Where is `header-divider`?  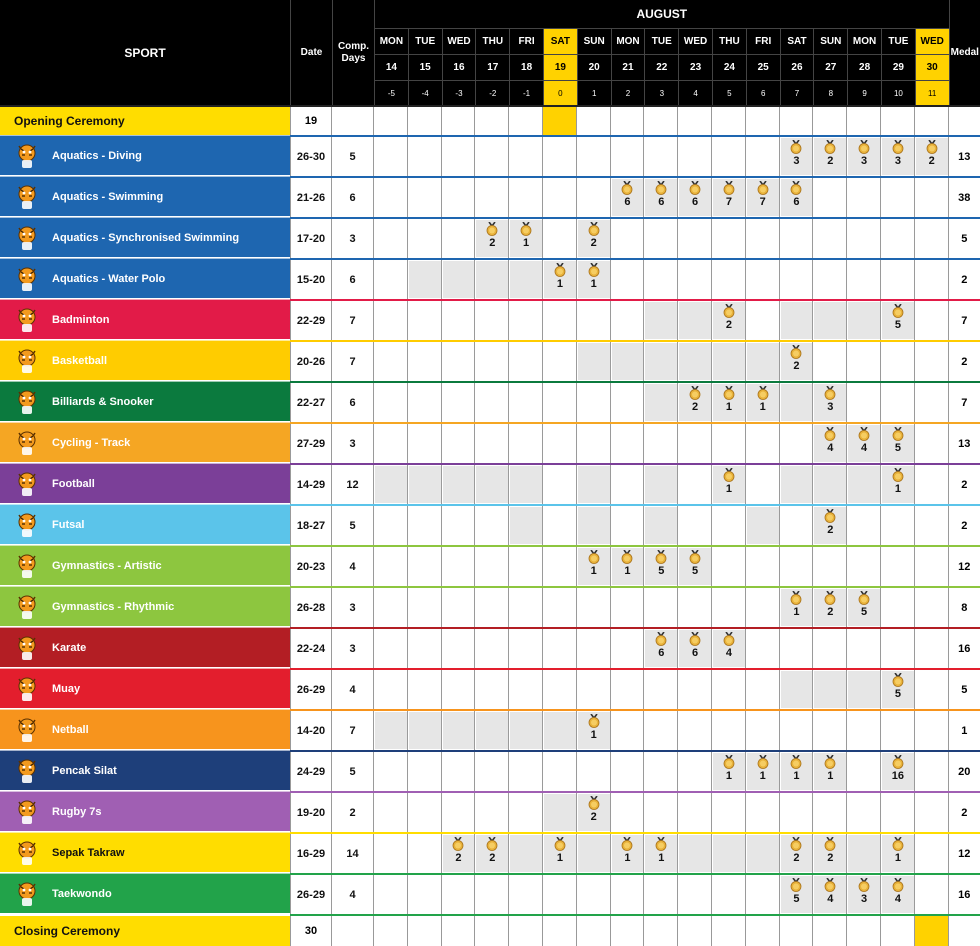 header-divider is located at coordinates (490, 106).